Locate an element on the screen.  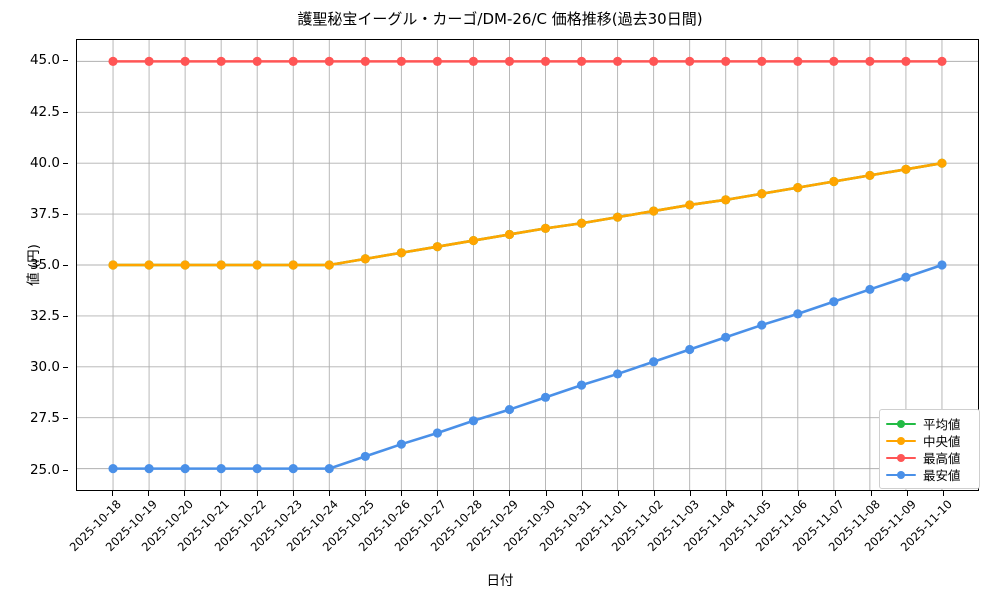
legend-item: 平均値 is located at coordinates (929, 423).